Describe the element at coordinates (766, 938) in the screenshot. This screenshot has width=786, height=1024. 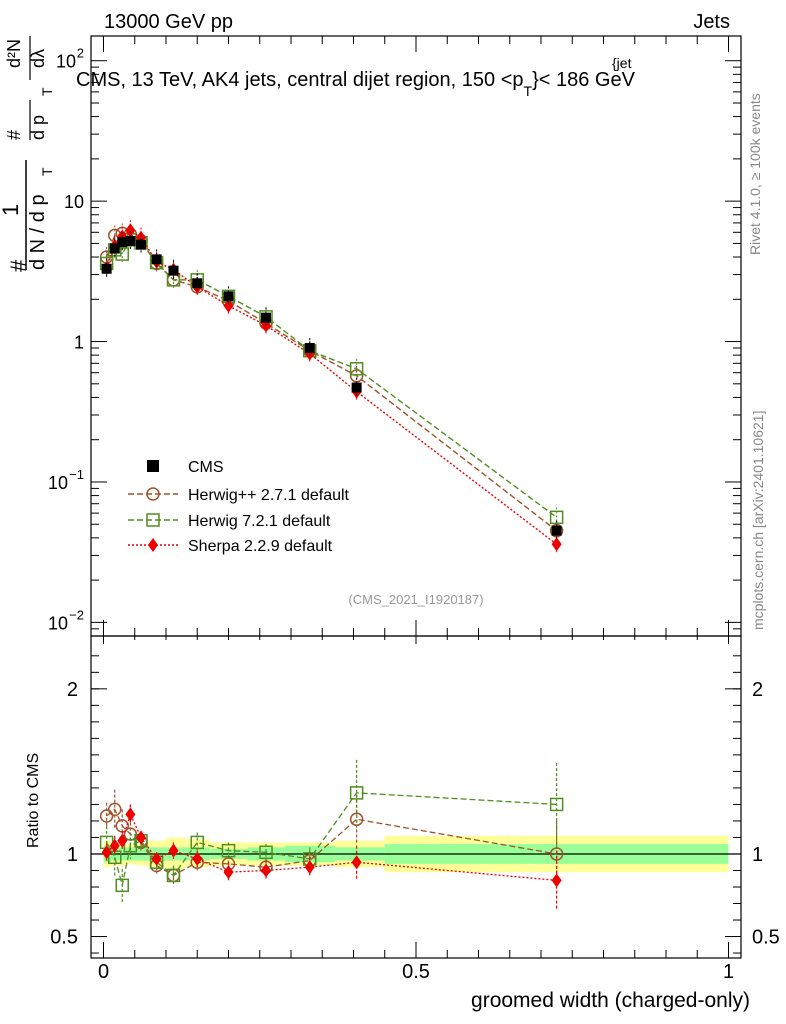
I see `ratio-y-tick-label-right: 0.5` at that location.